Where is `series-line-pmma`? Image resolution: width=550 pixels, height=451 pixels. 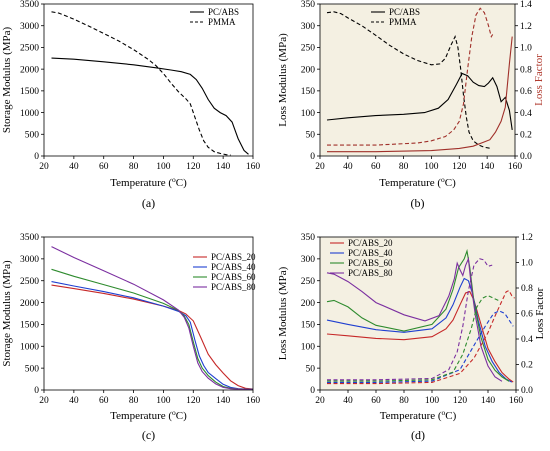 series-line-pmma is located at coordinates (141, 83).